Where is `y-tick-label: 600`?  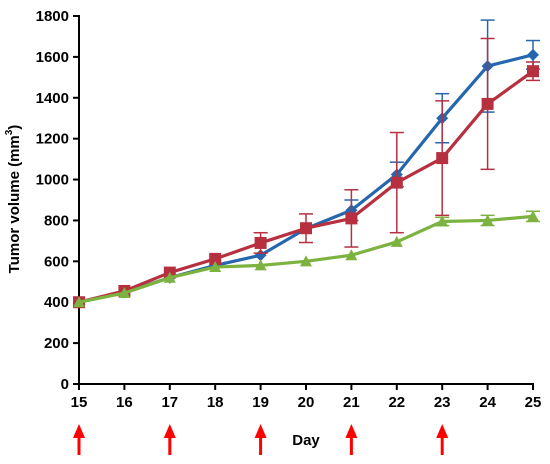 y-tick-label: 600 is located at coordinates (56, 261).